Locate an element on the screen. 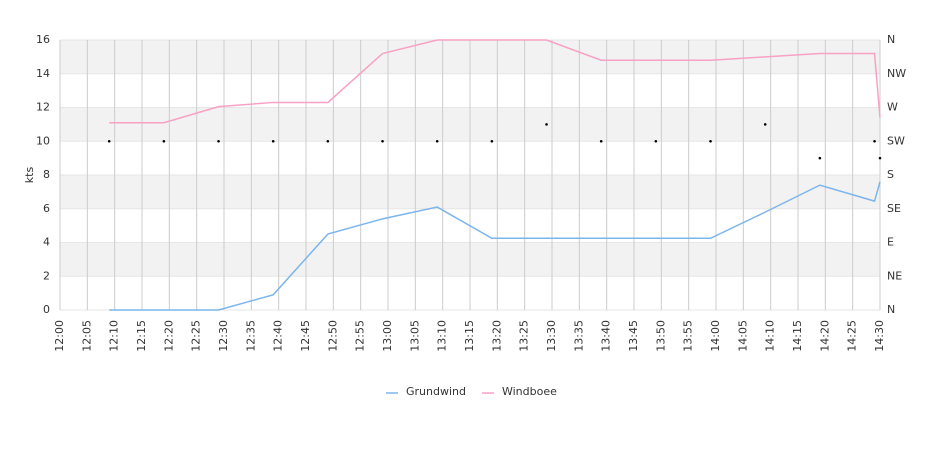  y-tick-label: 8 is located at coordinates (46, 174).